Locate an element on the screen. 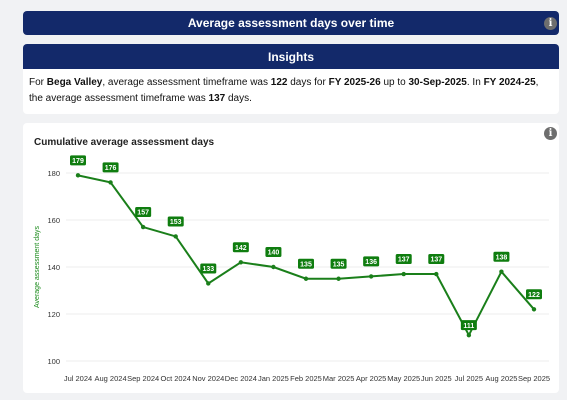 This screenshot has width=567, height=400. y-tick-label: 140 is located at coordinates (53, 267).